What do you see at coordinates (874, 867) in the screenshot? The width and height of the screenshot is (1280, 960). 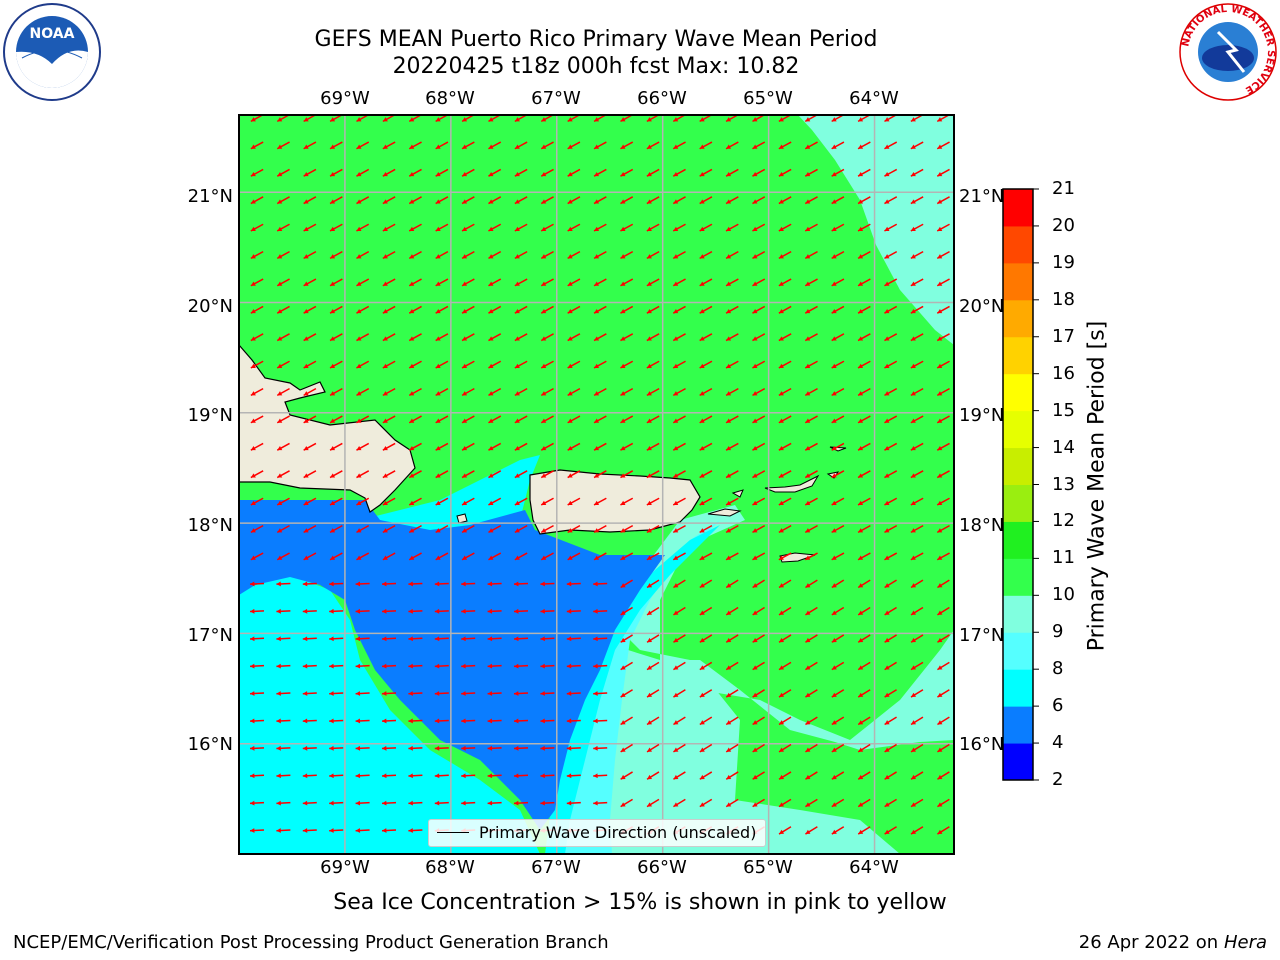 I see `lon-label-bottom: 64°W` at bounding box center [874, 867].